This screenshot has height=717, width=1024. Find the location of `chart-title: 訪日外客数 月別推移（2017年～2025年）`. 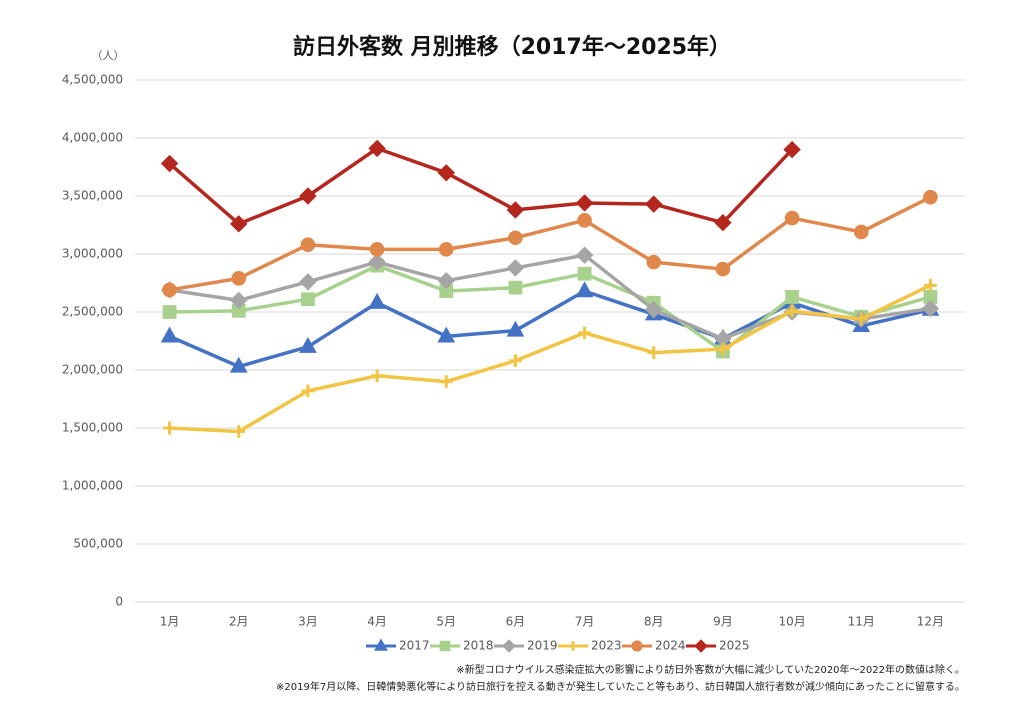

chart-title: 訪日外客数 月別推移（2017年～2025年） is located at coordinates (512, 47).